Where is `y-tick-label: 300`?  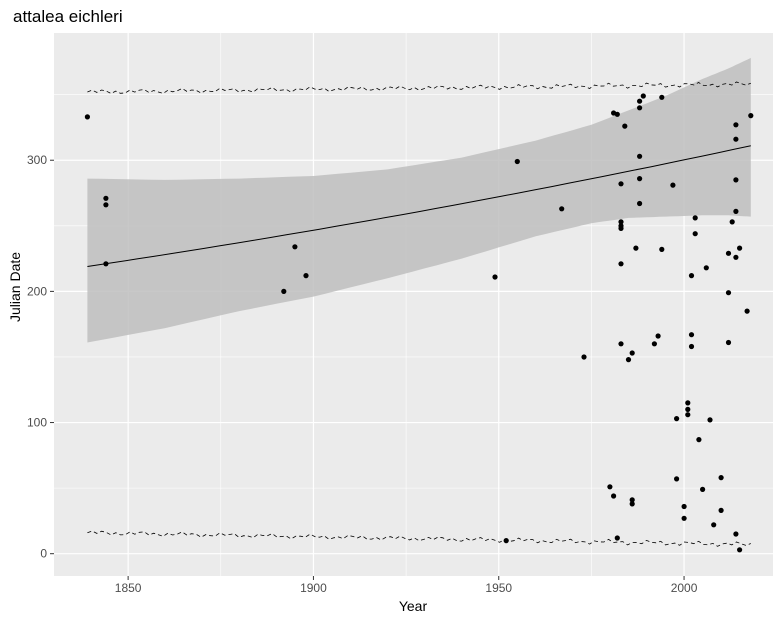
y-tick-label: 300 is located at coordinates (37, 160).